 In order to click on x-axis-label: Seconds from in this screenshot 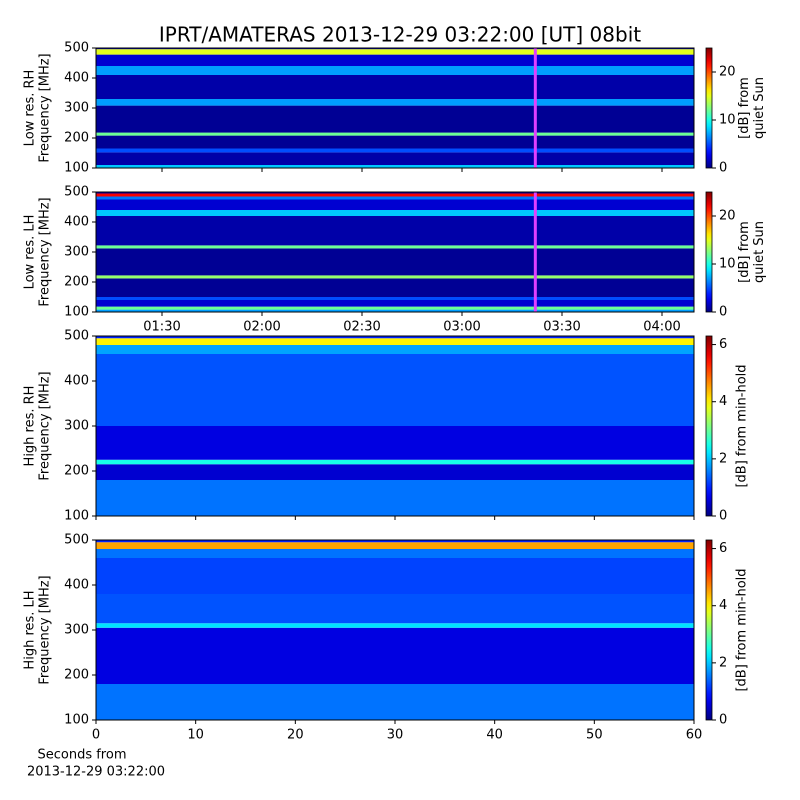, I will do `click(81, 755)`.